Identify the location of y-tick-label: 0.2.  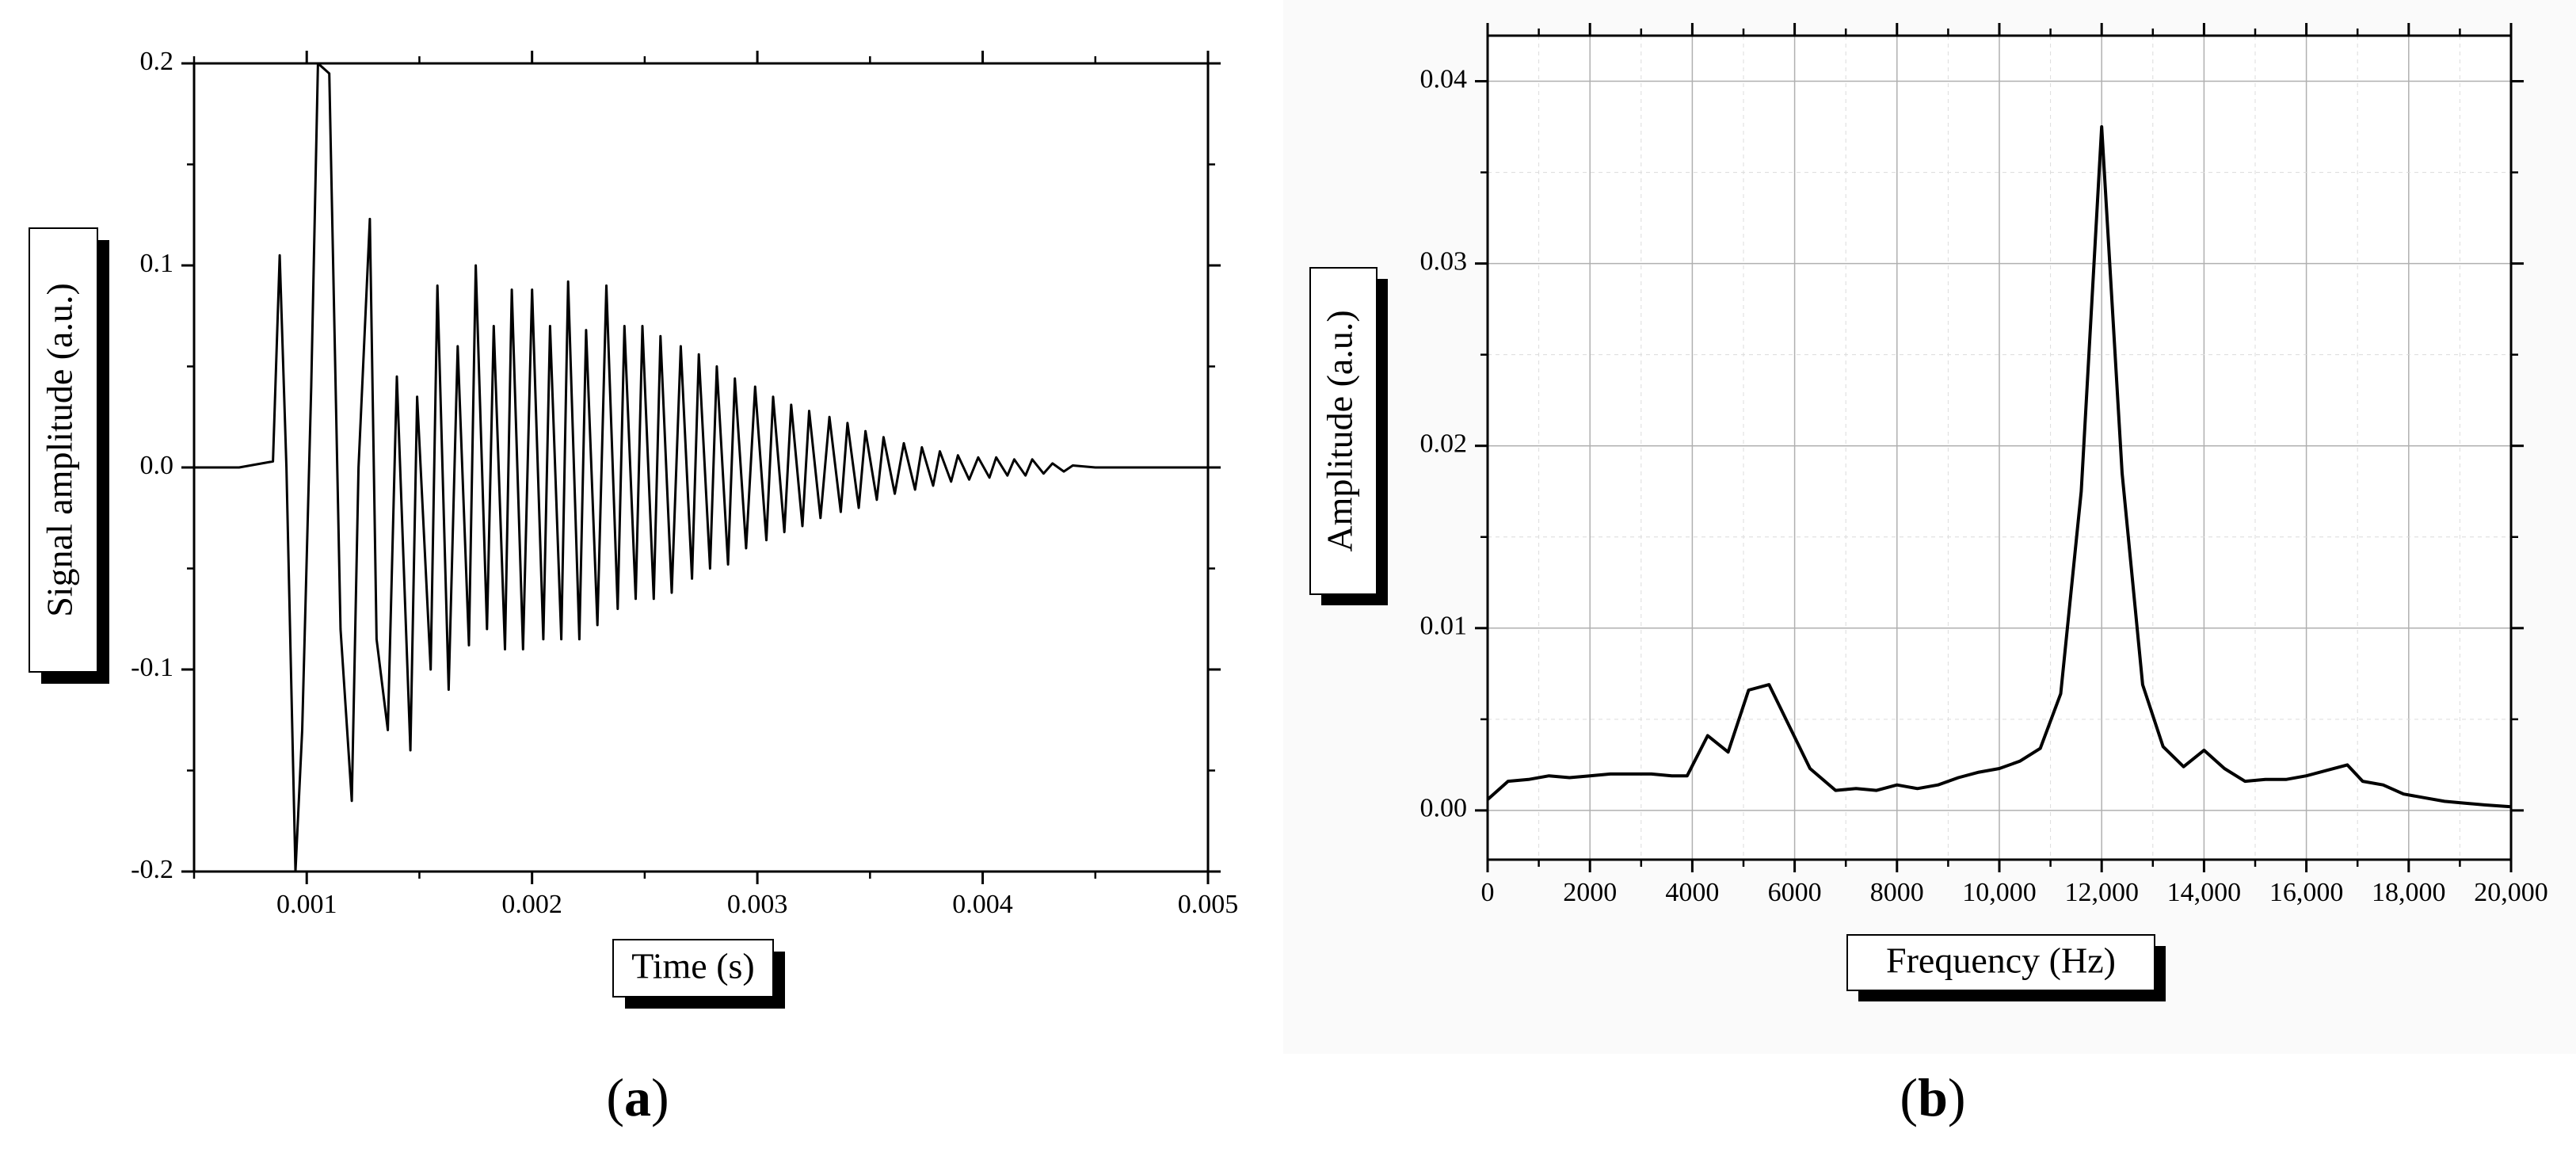
(157, 61).